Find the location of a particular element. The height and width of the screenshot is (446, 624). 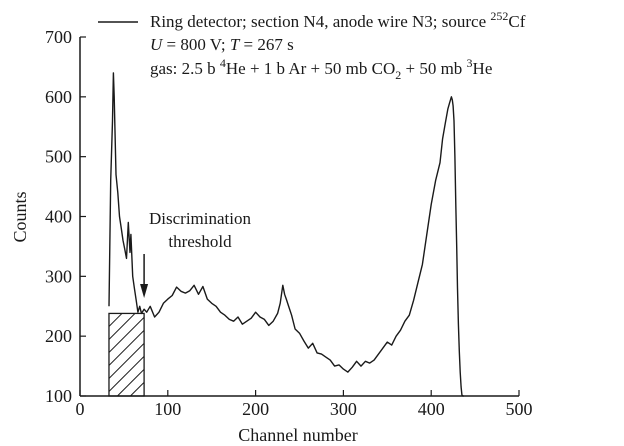

hatch-region is located at coordinates (206, 354).